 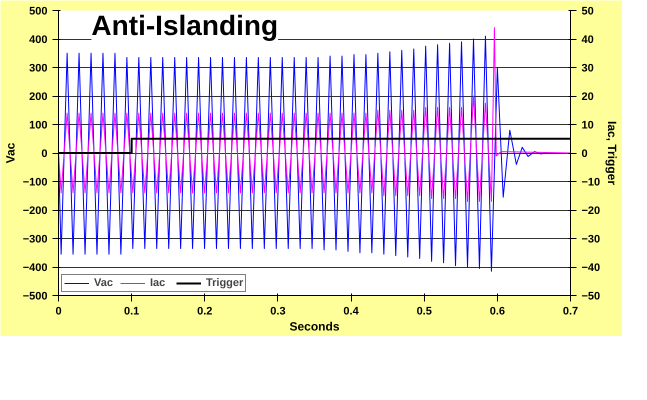 What do you see at coordinates (585, 154) in the screenshot?
I see `y2-tick-label: 0` at bounding box center [585, 154].